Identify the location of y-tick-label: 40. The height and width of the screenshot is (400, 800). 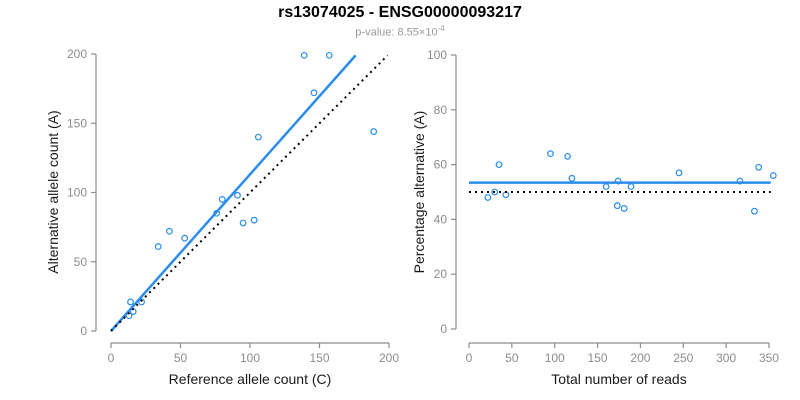
(441, 219).